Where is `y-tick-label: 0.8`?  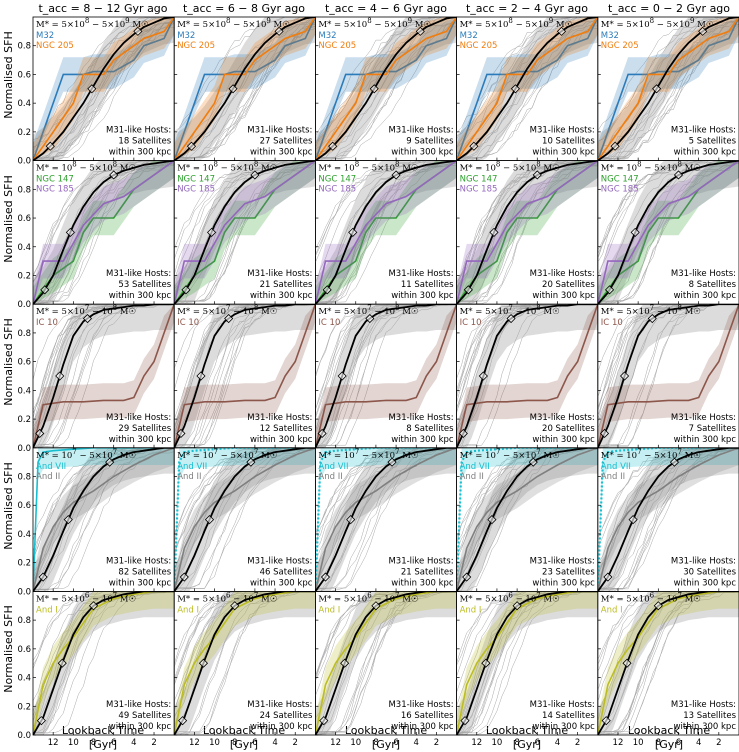 y-tick-label: 0.8 is located at coordinates (24, 334).